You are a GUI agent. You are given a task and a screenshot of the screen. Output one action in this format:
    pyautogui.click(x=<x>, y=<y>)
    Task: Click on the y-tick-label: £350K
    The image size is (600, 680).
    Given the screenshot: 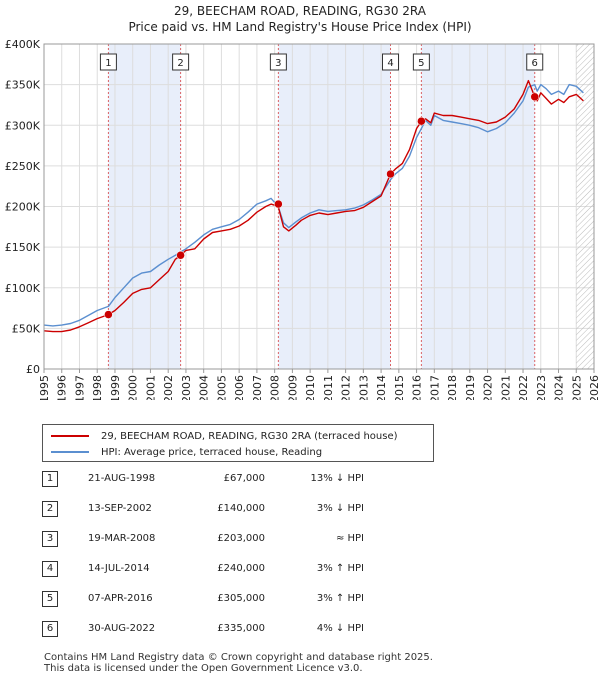 What is the action you would take?
    pyautogui.click(x=23, y=85)
    